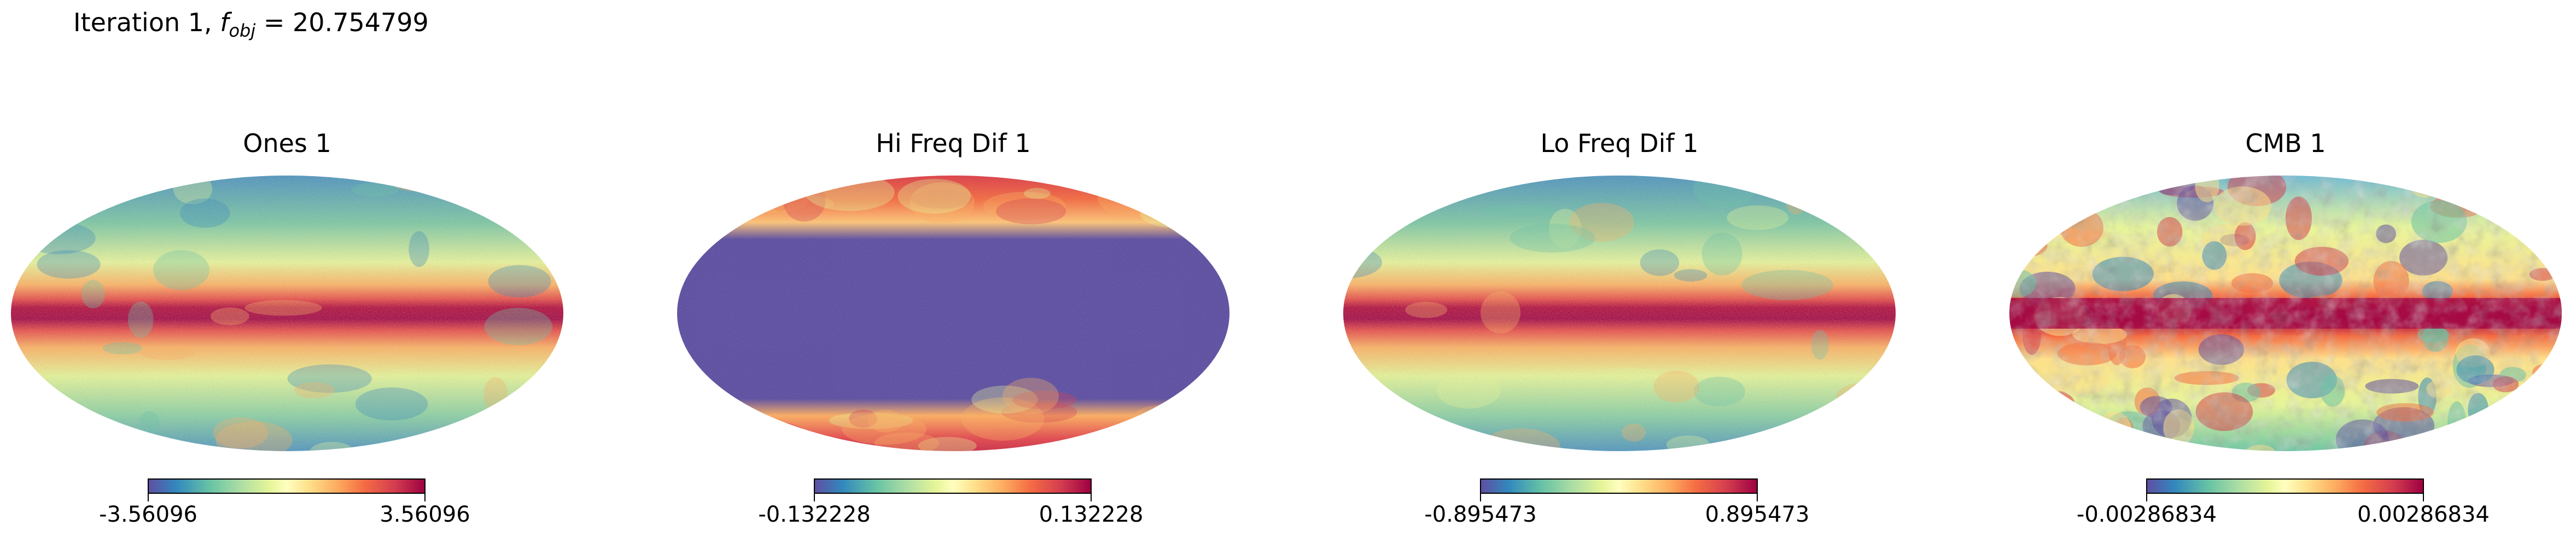 This screenshot has height=543, width=2576. I want to click on colorbar-min-label: -0.00286834, so click(2146, 514).